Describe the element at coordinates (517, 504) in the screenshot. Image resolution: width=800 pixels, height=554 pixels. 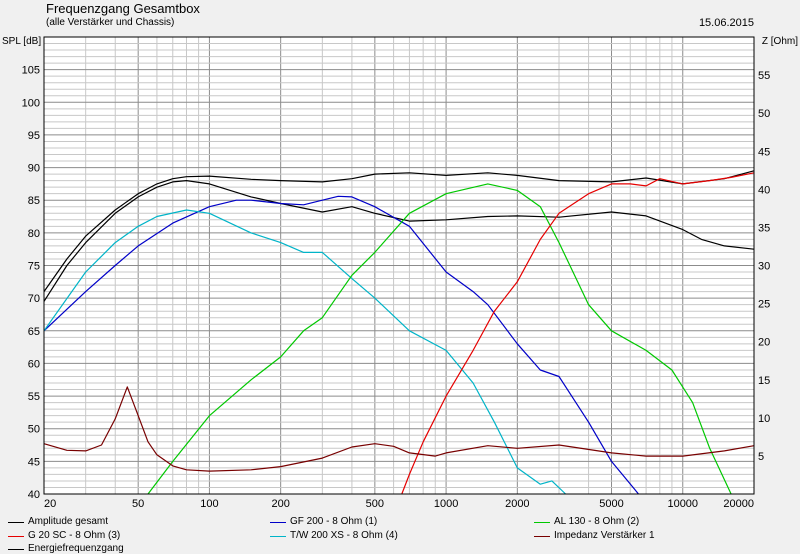
I see `x-tick-label: 2000` at that location.